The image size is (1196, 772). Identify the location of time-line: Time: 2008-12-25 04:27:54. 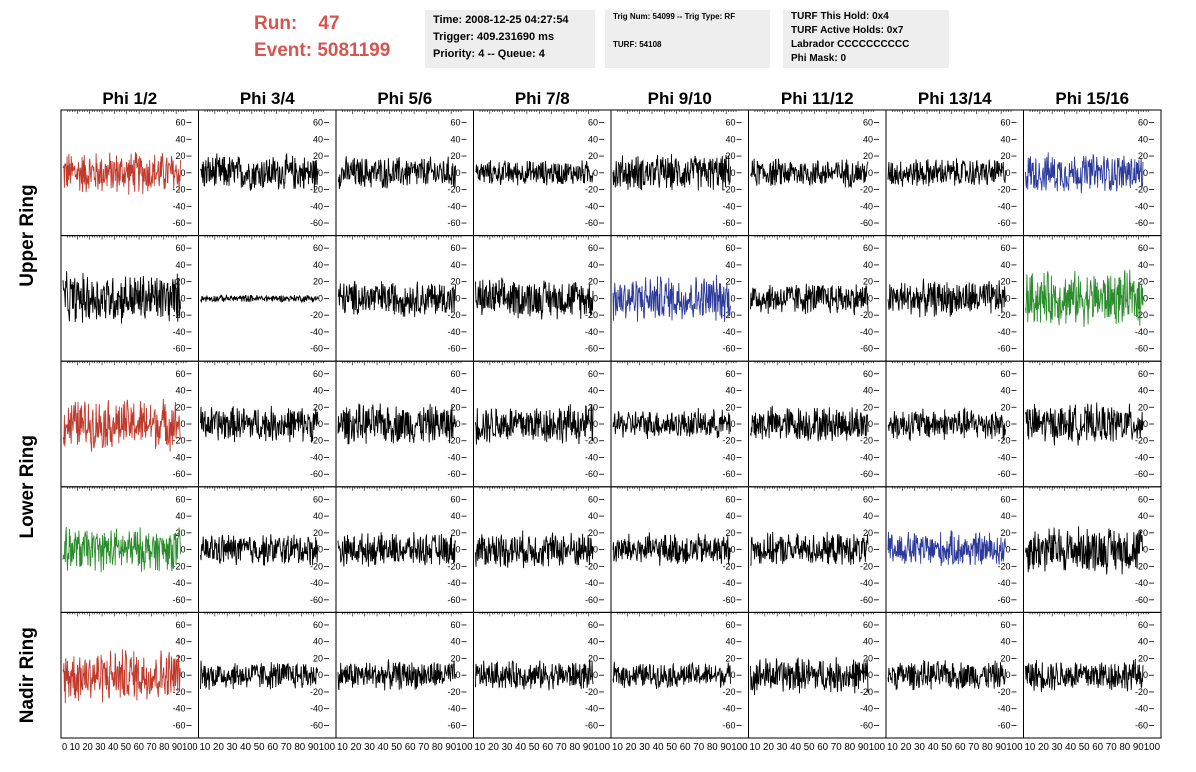
(501, 20).